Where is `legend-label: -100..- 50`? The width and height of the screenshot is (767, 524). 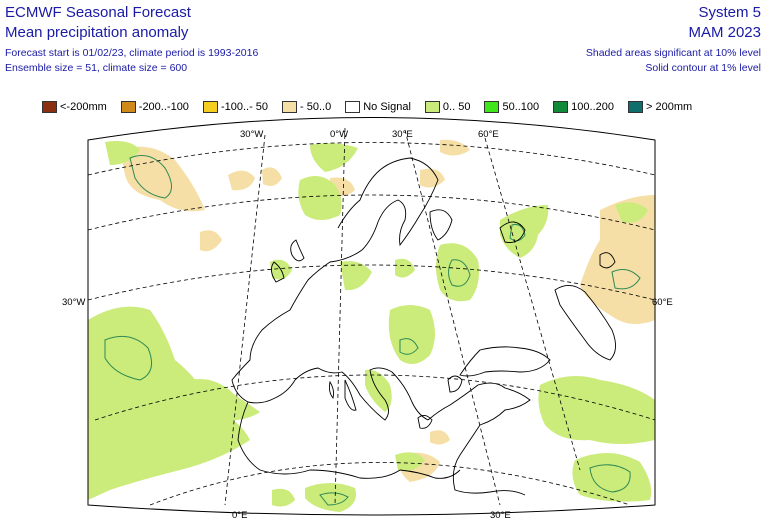
legend-label: -100..- 50 is located at coordinates (244, 107).